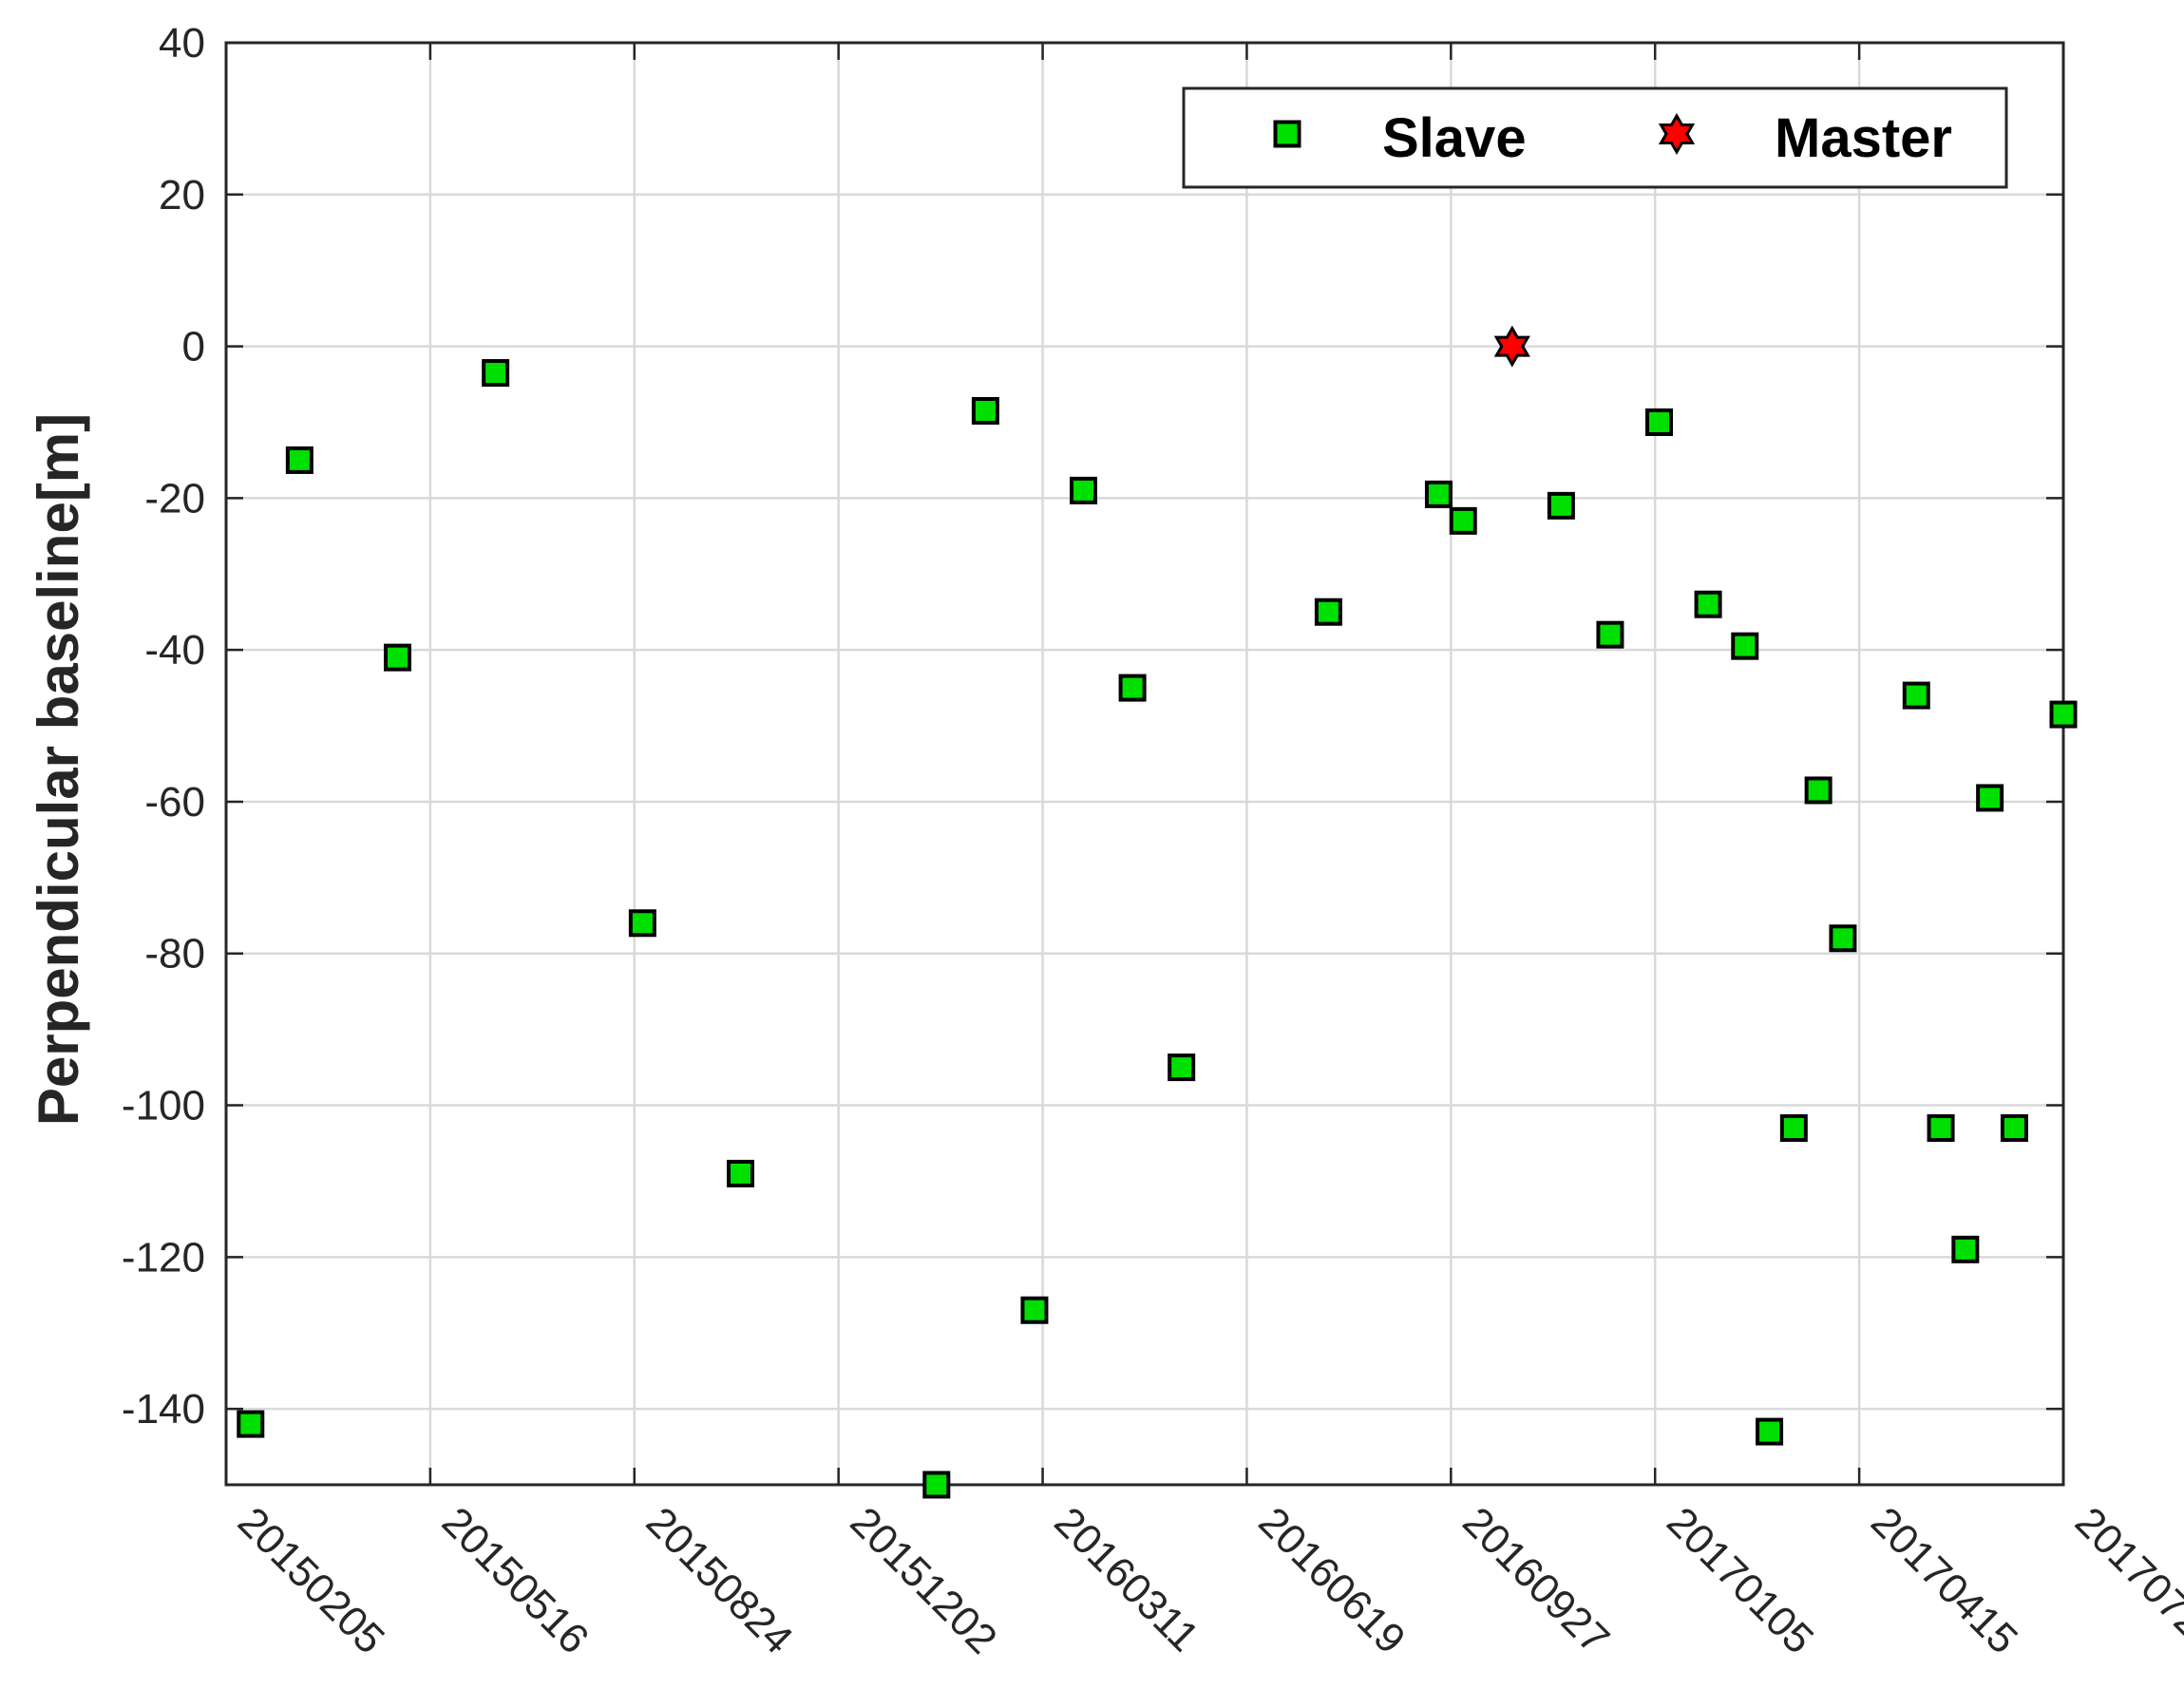 Image resolution: width=2184 pixels, height=1708 pixels. Describe the element at coordinates (1677, 134) in the screenshot. I see `legend-marker-master` at that location.